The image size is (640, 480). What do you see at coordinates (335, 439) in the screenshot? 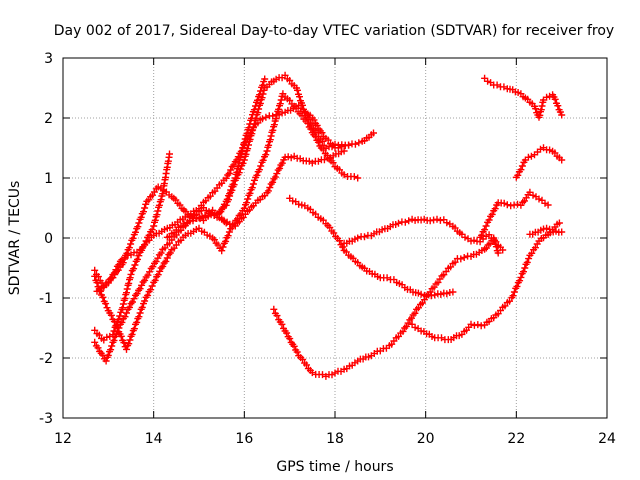
I see `x-tick-label: 18` at bounding box center [335, 439].